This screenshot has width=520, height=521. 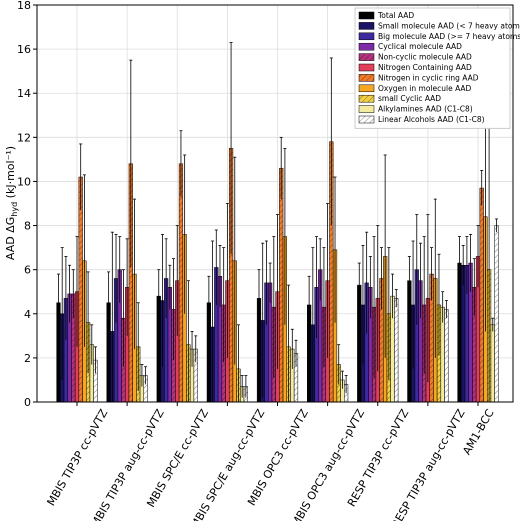 I want to click on legend-label: Total AAD, so click(x=395, y=15).